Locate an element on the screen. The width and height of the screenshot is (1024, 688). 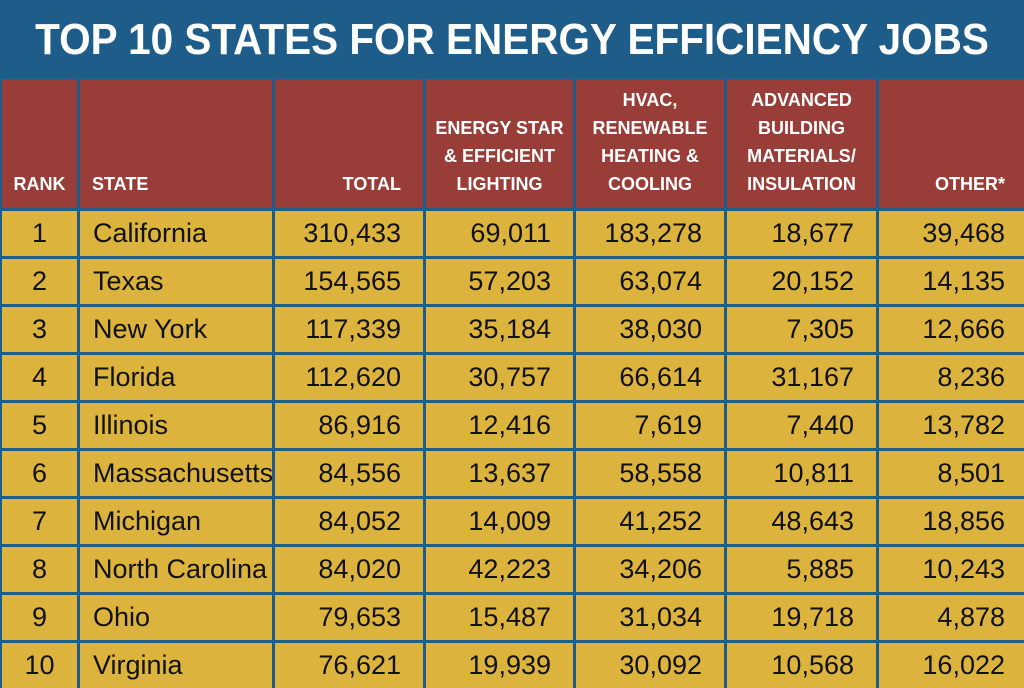
energy-star-cell: 13,637 is located at coordinates (499, 473).